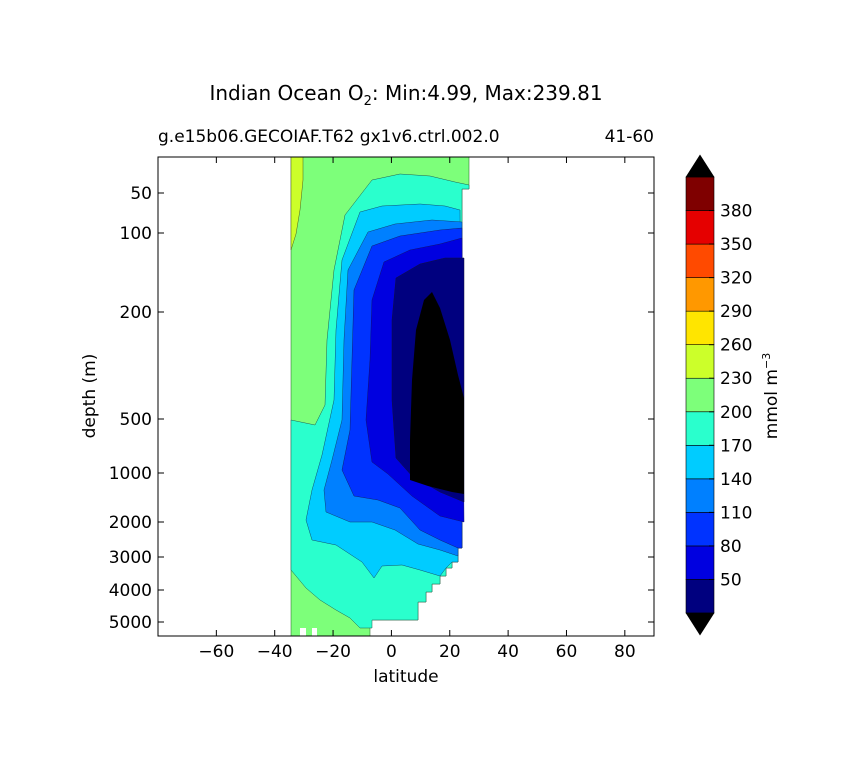  Describe the element at coordinates (450, 652) in the screenshot. I see `x-tick-label: 20` at that location.